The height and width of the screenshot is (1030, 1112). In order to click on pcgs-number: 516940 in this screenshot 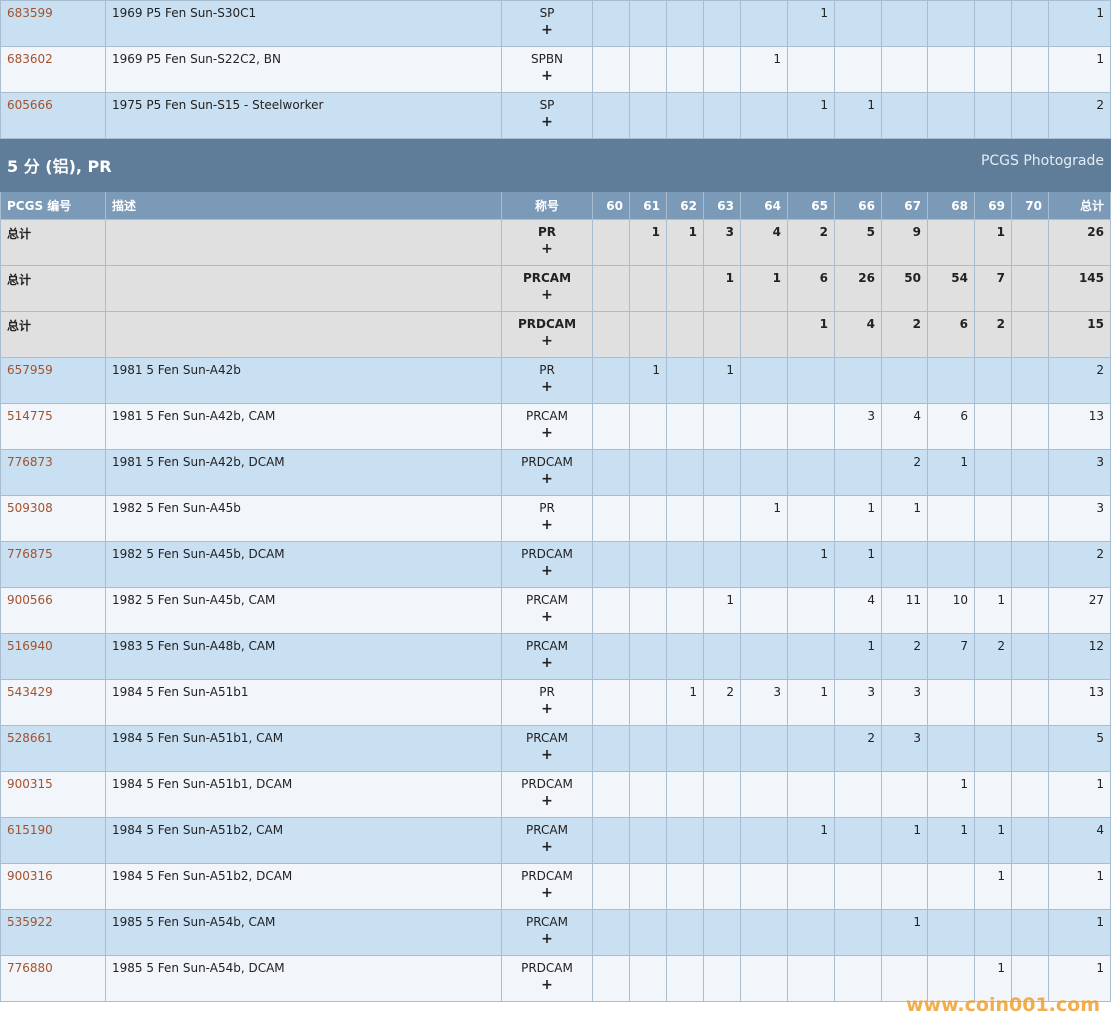, I will do `click(30, 646)`.